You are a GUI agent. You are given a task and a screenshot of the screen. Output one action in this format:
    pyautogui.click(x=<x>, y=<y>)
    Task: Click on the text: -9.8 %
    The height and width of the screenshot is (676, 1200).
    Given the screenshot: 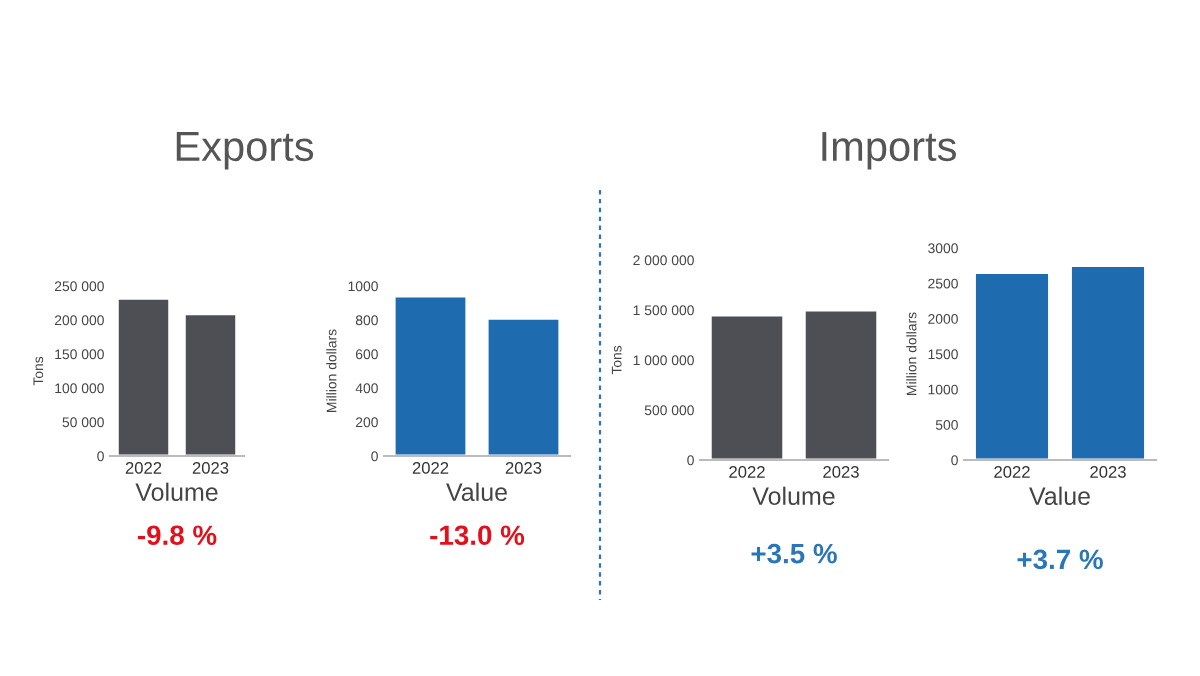 What is the action you would take?
    pyautogui.click(x=177, y=535)
    